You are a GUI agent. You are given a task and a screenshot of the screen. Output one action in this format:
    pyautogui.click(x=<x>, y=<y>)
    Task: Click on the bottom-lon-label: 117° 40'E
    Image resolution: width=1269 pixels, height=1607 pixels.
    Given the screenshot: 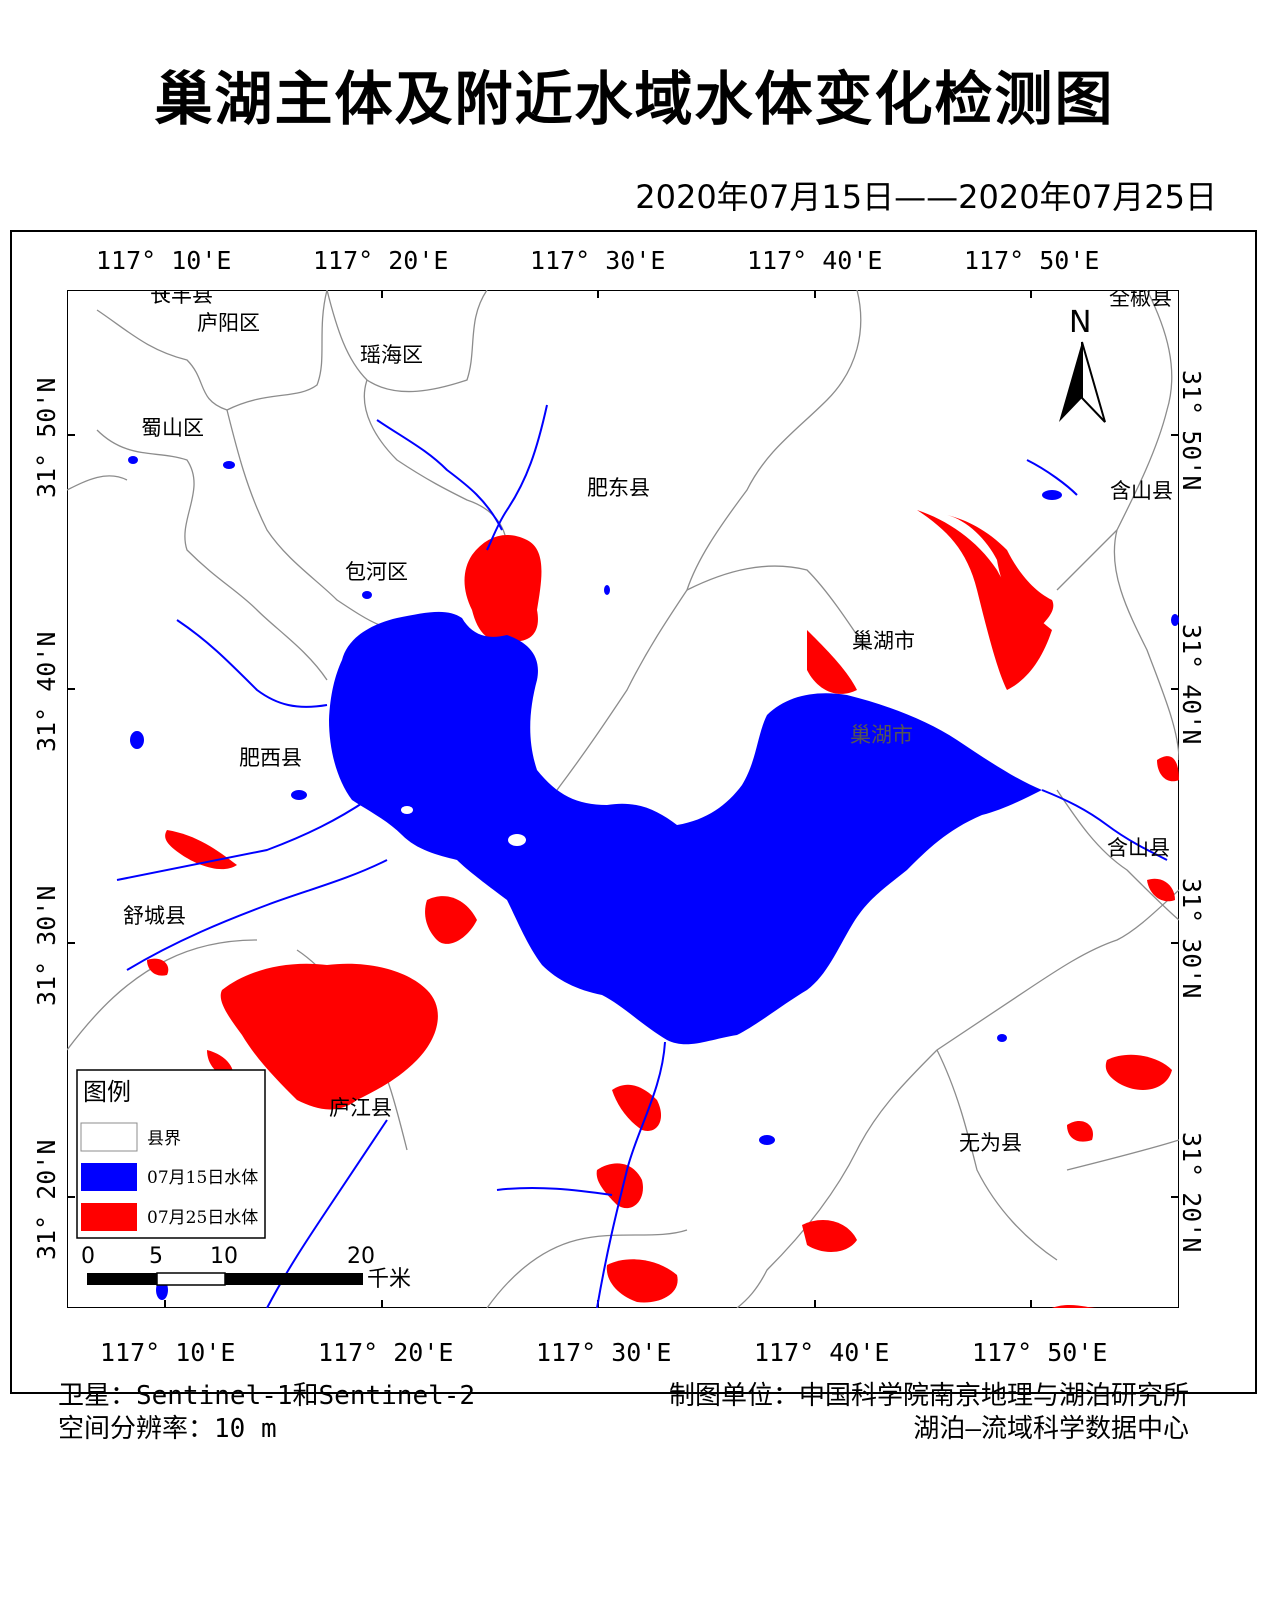 What is the action you would take?
    pyautogui.click(x=822, y=1352)
    